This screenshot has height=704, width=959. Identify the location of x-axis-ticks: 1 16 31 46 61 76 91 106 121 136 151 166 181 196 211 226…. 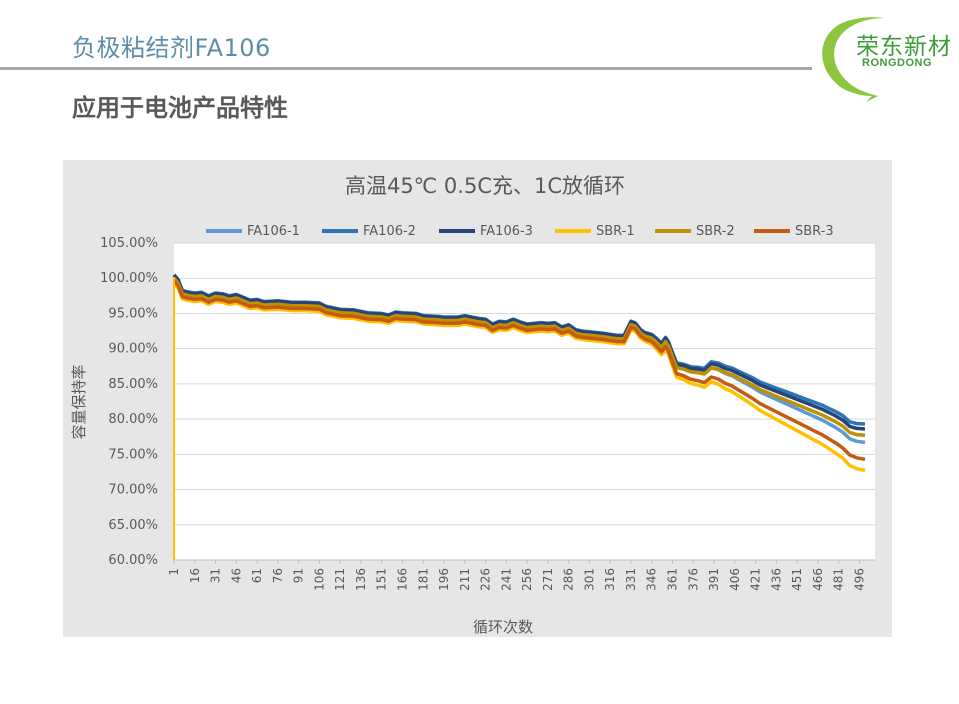
(516, 575).